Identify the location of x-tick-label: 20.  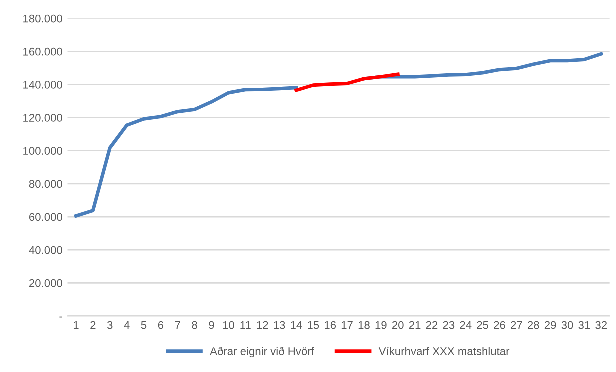
(398, 325).